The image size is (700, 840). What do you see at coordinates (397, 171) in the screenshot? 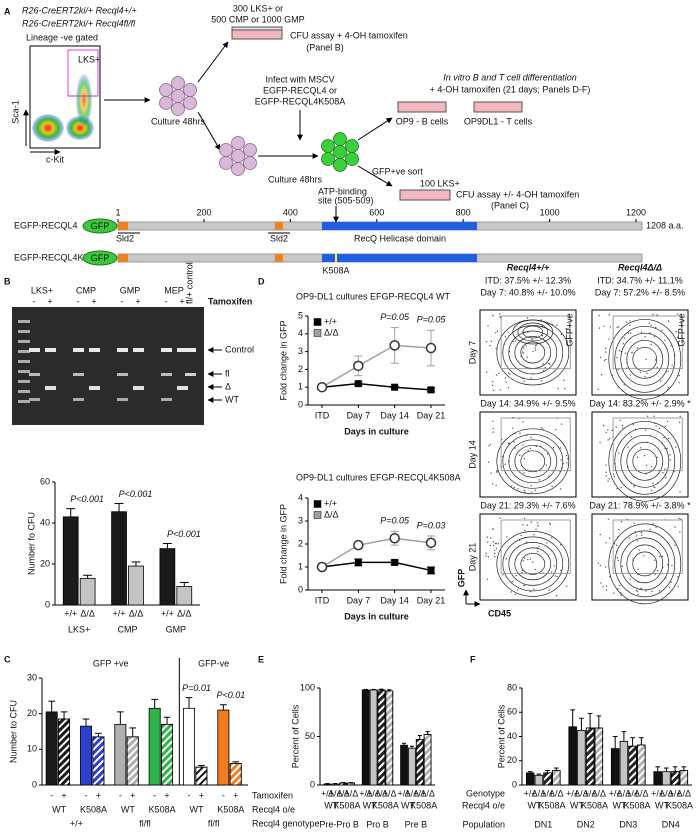
I see `label: GFP+ve sort` at bounding box center [397, 171].